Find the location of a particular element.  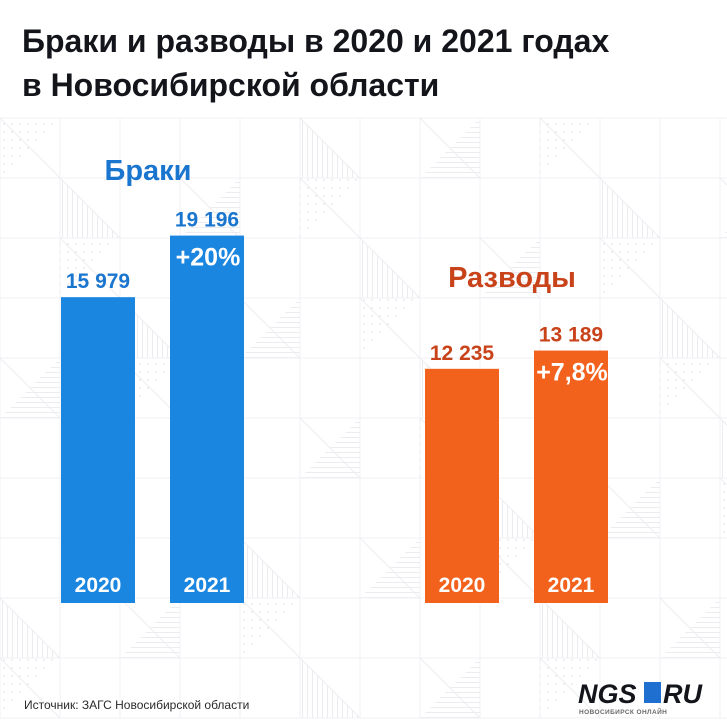

bar-2021 is located at coordinates (207, 419).